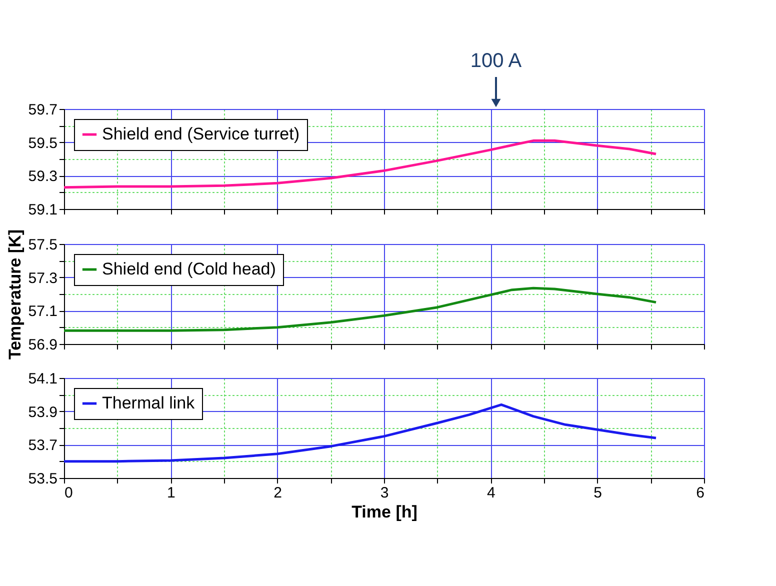  What do you see at coordinates (43, 379) in the screenshot?
I see `y-tick-label: 54.1` at bounding box center [43, 379].